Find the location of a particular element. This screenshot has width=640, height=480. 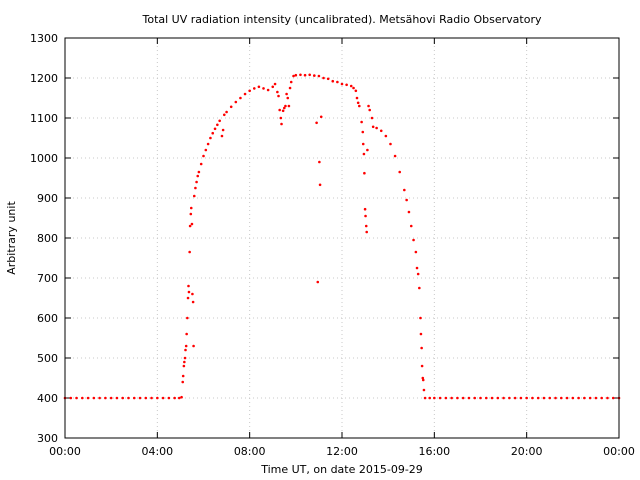

y-tick-label: 1200 is located at coordinates (44, 78).